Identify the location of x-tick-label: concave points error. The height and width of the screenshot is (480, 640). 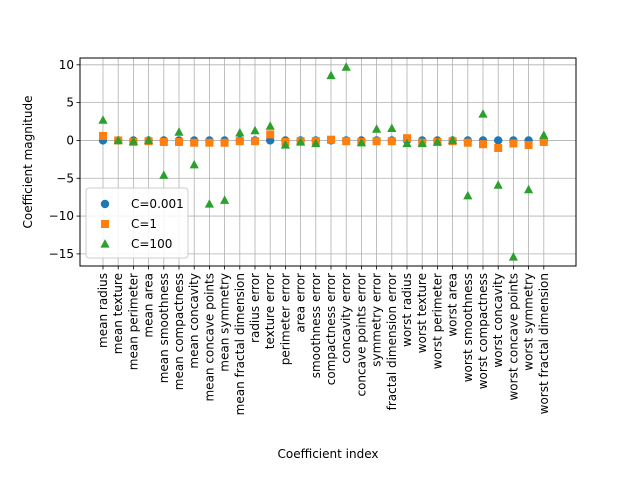
(361, 335).